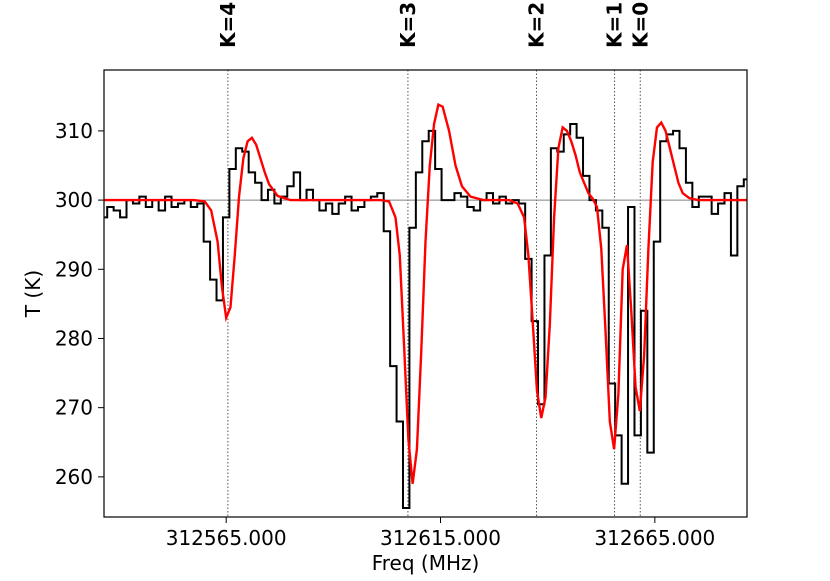 The width and height of the screenshot is (830, 581). Describe the element at coordinates (440, 538) in the screenshot. I see `x-tick-label: 312615.000` at that location.